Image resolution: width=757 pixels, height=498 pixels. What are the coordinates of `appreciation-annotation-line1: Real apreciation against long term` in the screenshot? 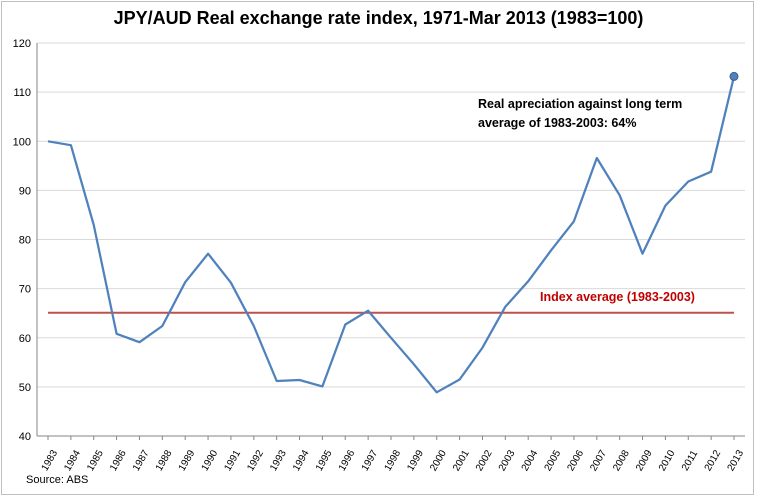 It's located at (580, 104).